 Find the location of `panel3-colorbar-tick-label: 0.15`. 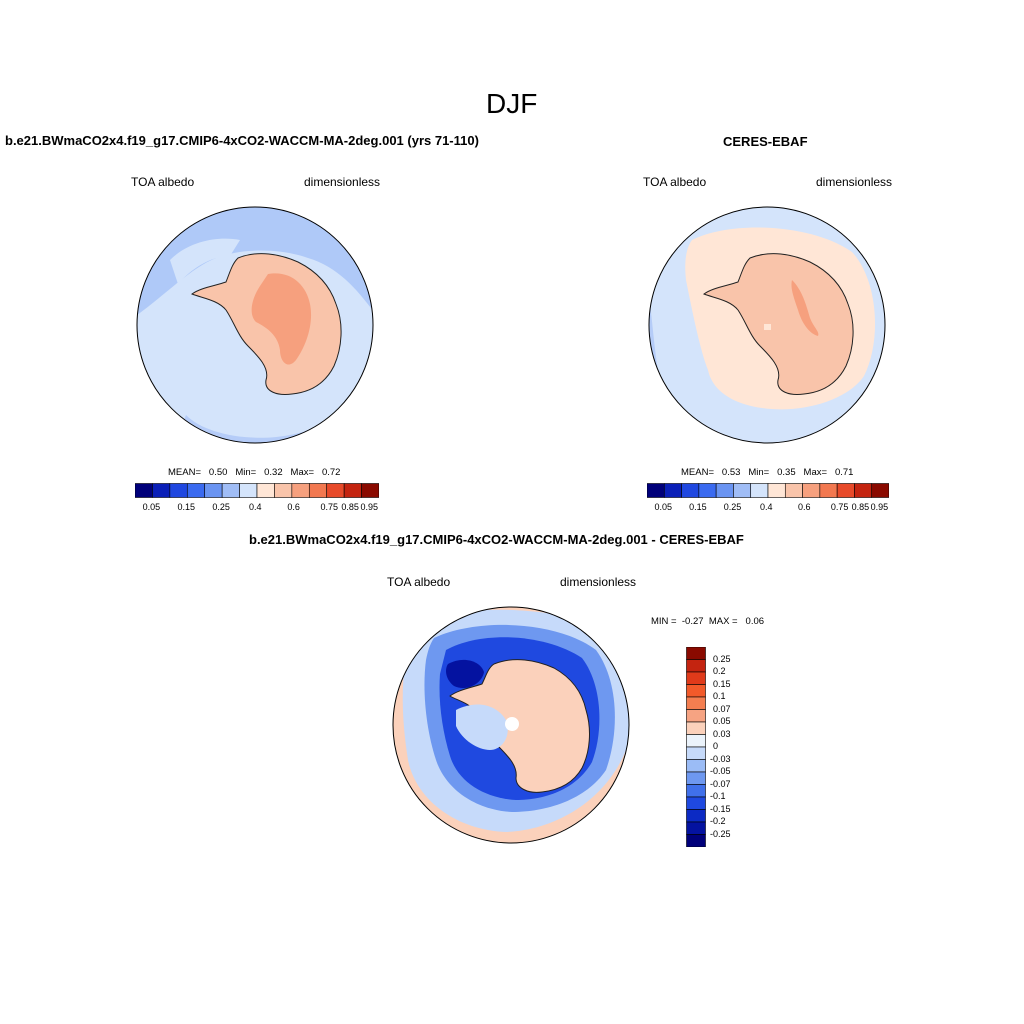

panel3-colorbar-tick-label: 0.15 is located at coordinates (722, 683).